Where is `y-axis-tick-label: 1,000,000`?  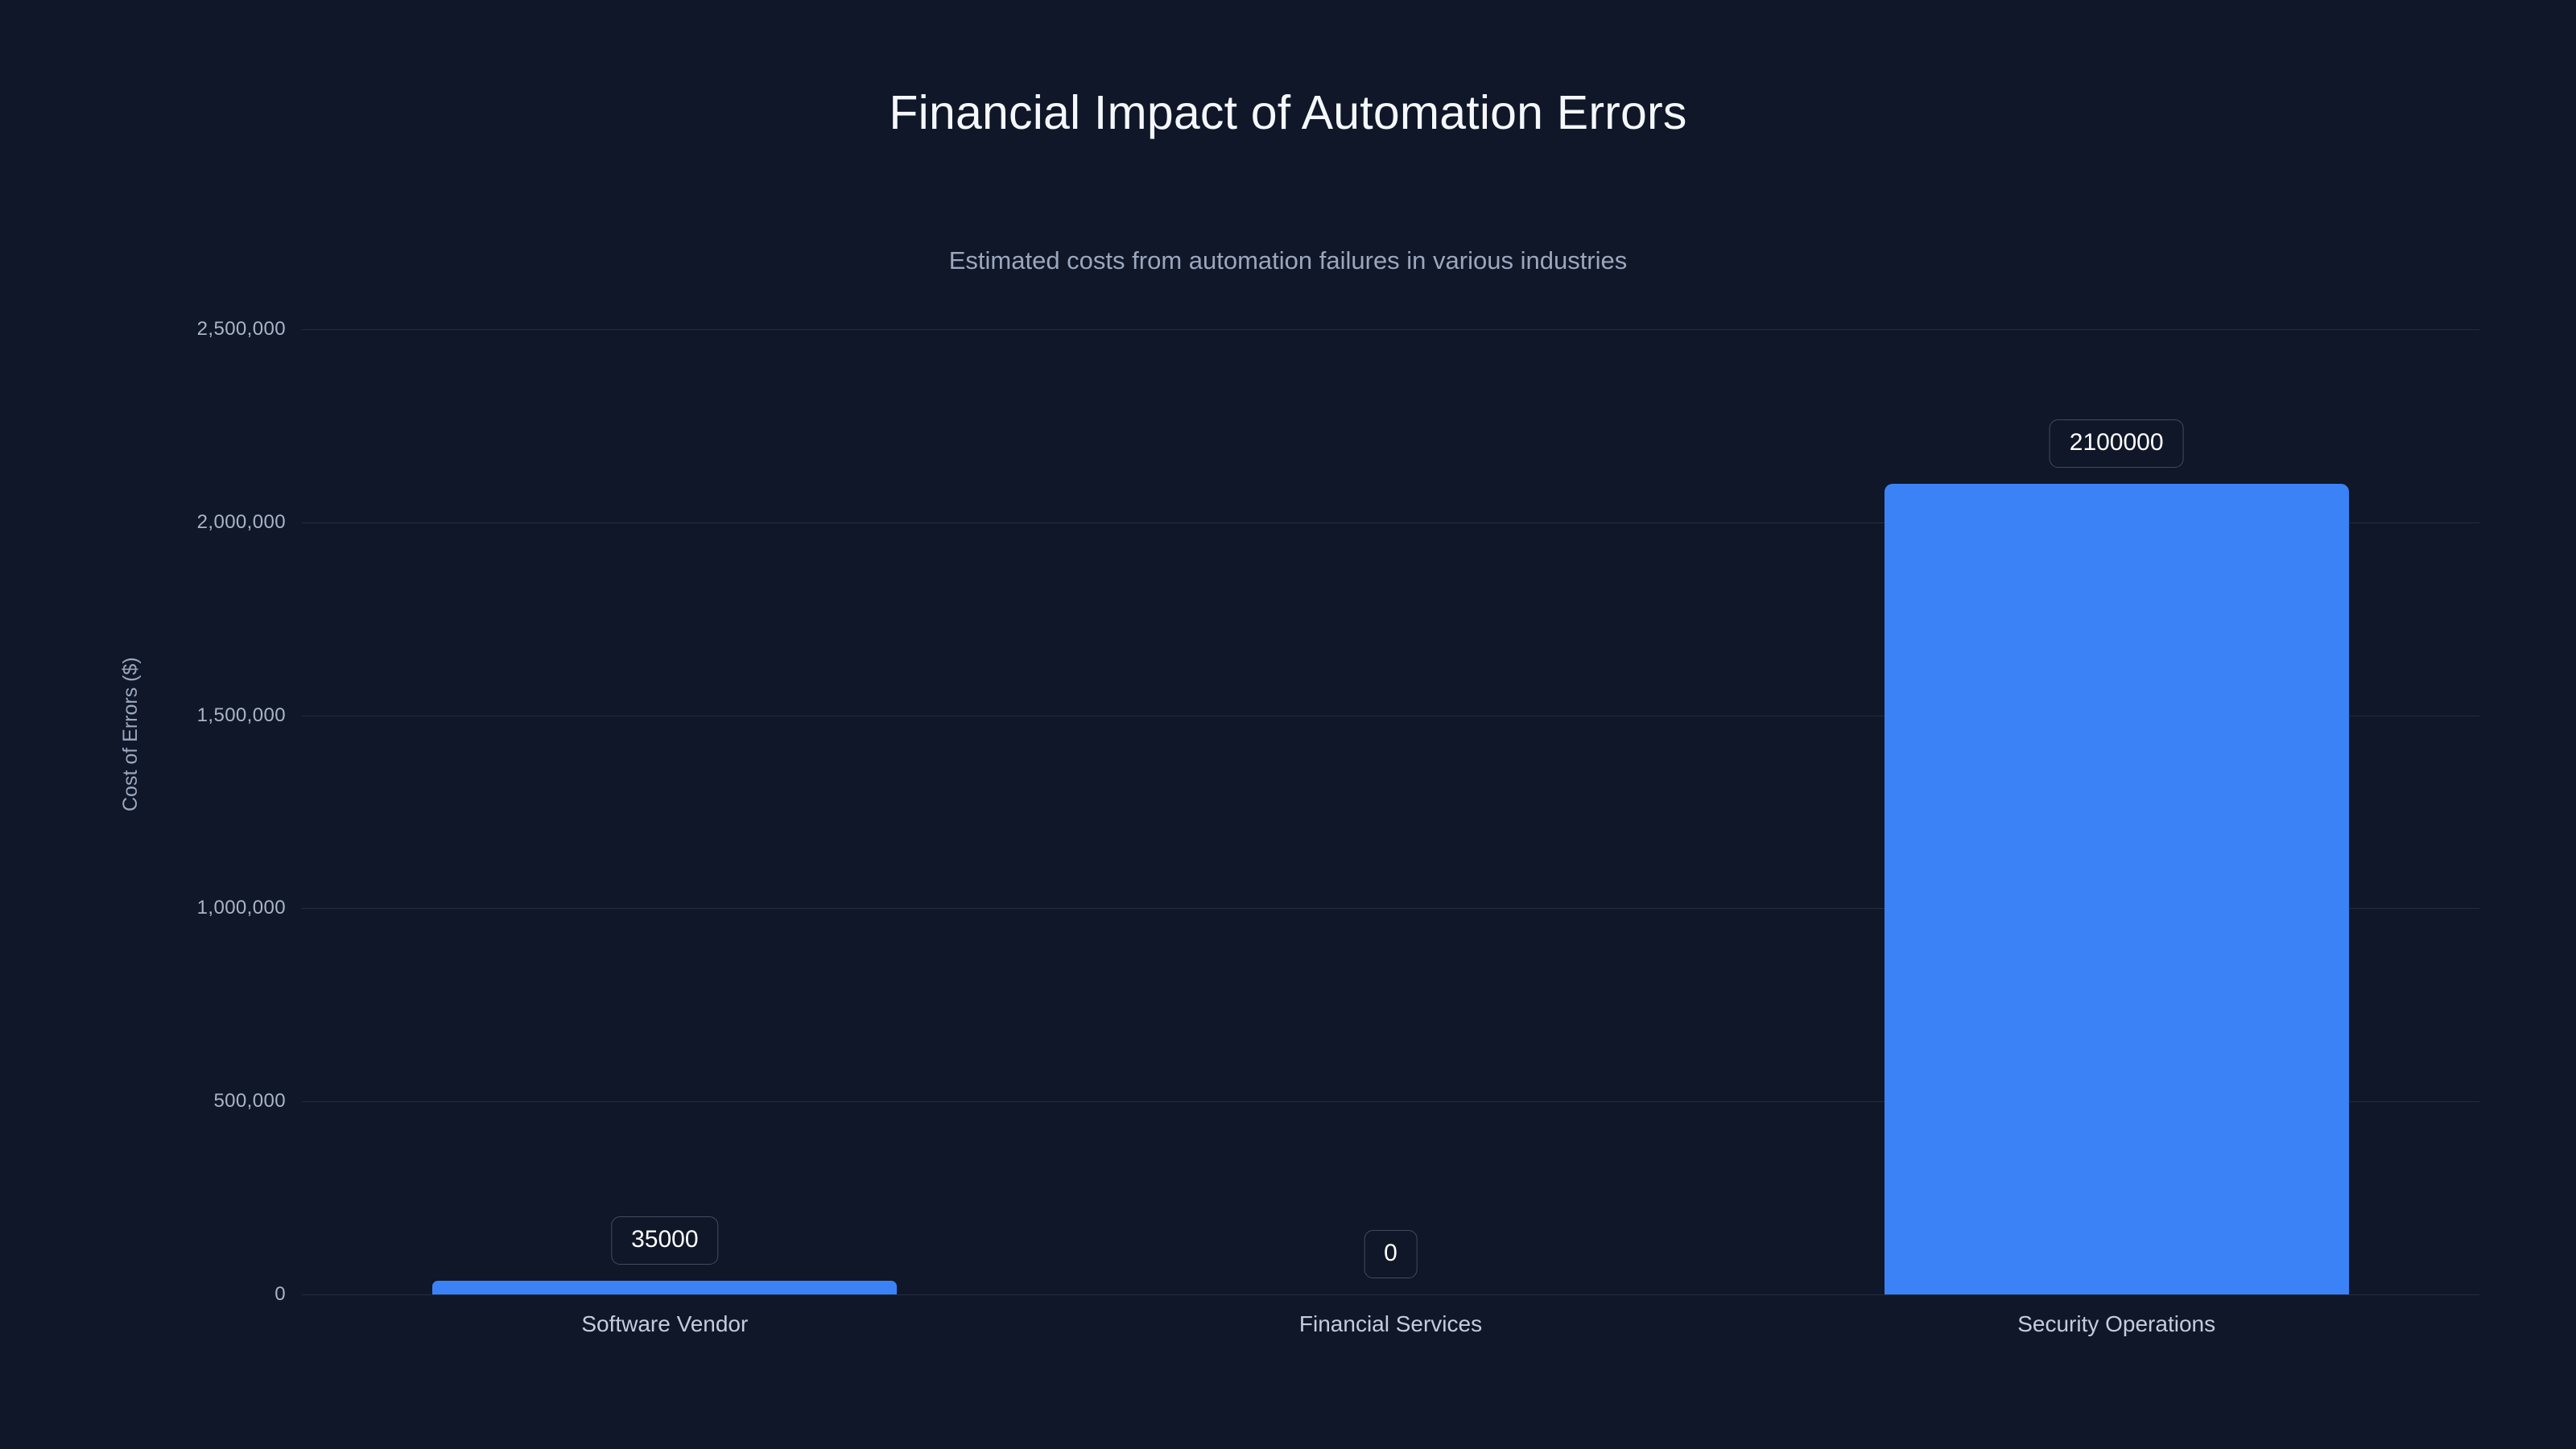 y-axis-tick-label: 1,000,000 is located at coordinates (241, 908).